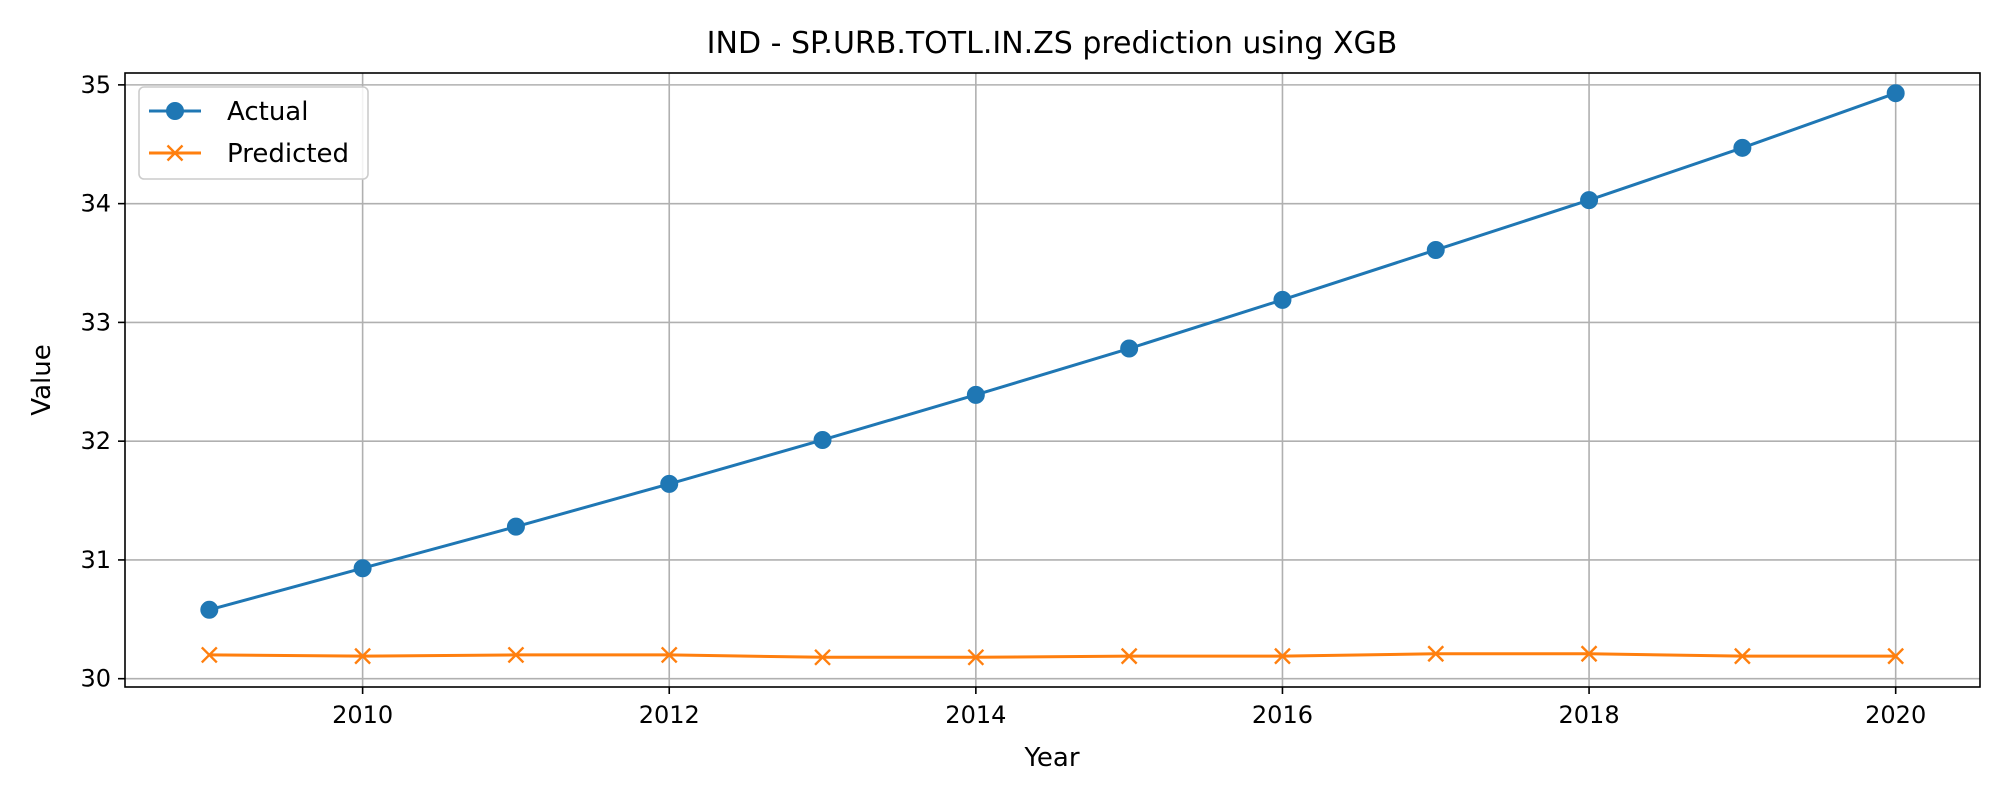  What do you see at coordinates (95, 322) in the screenshot?
I see `y-tick-label: 33` at bounding box center [95, 322].